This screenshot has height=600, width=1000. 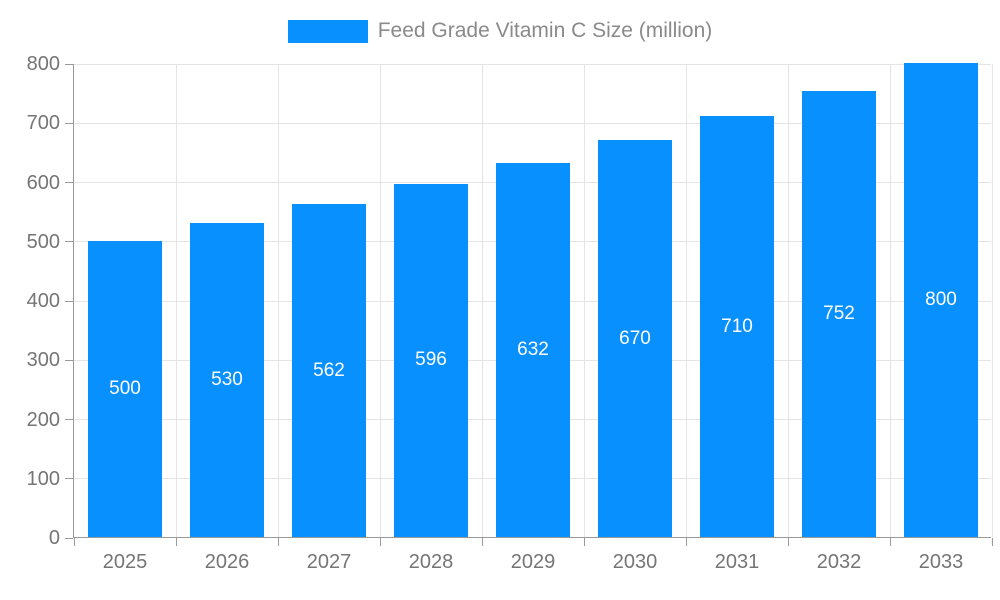 I want to click on bar: 530, so click(x=227, y=379).